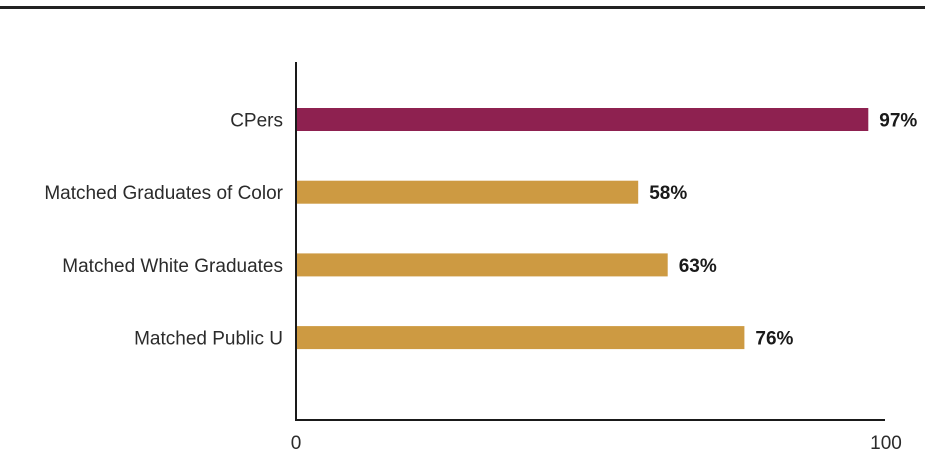  What do you see at coordinates (898, 121) in the screenshot?
I see `value-label-cpers: 97%` at bounding box center [898, 121].